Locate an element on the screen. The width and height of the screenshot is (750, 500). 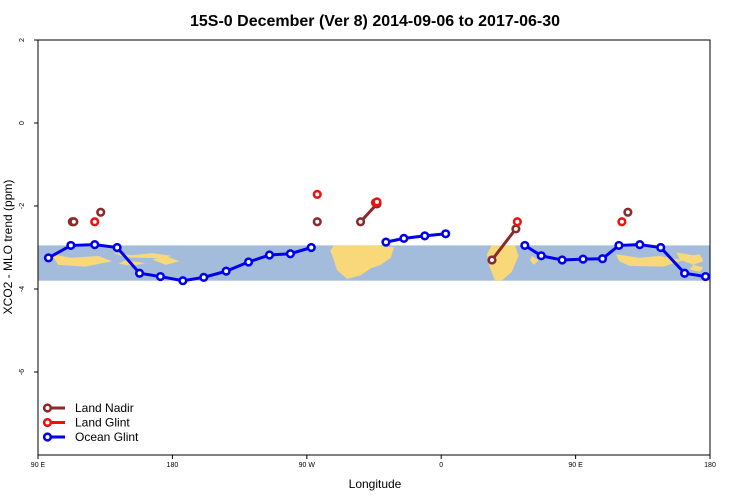
legend-label: Land Nadir is located at coordinates (104, 408).